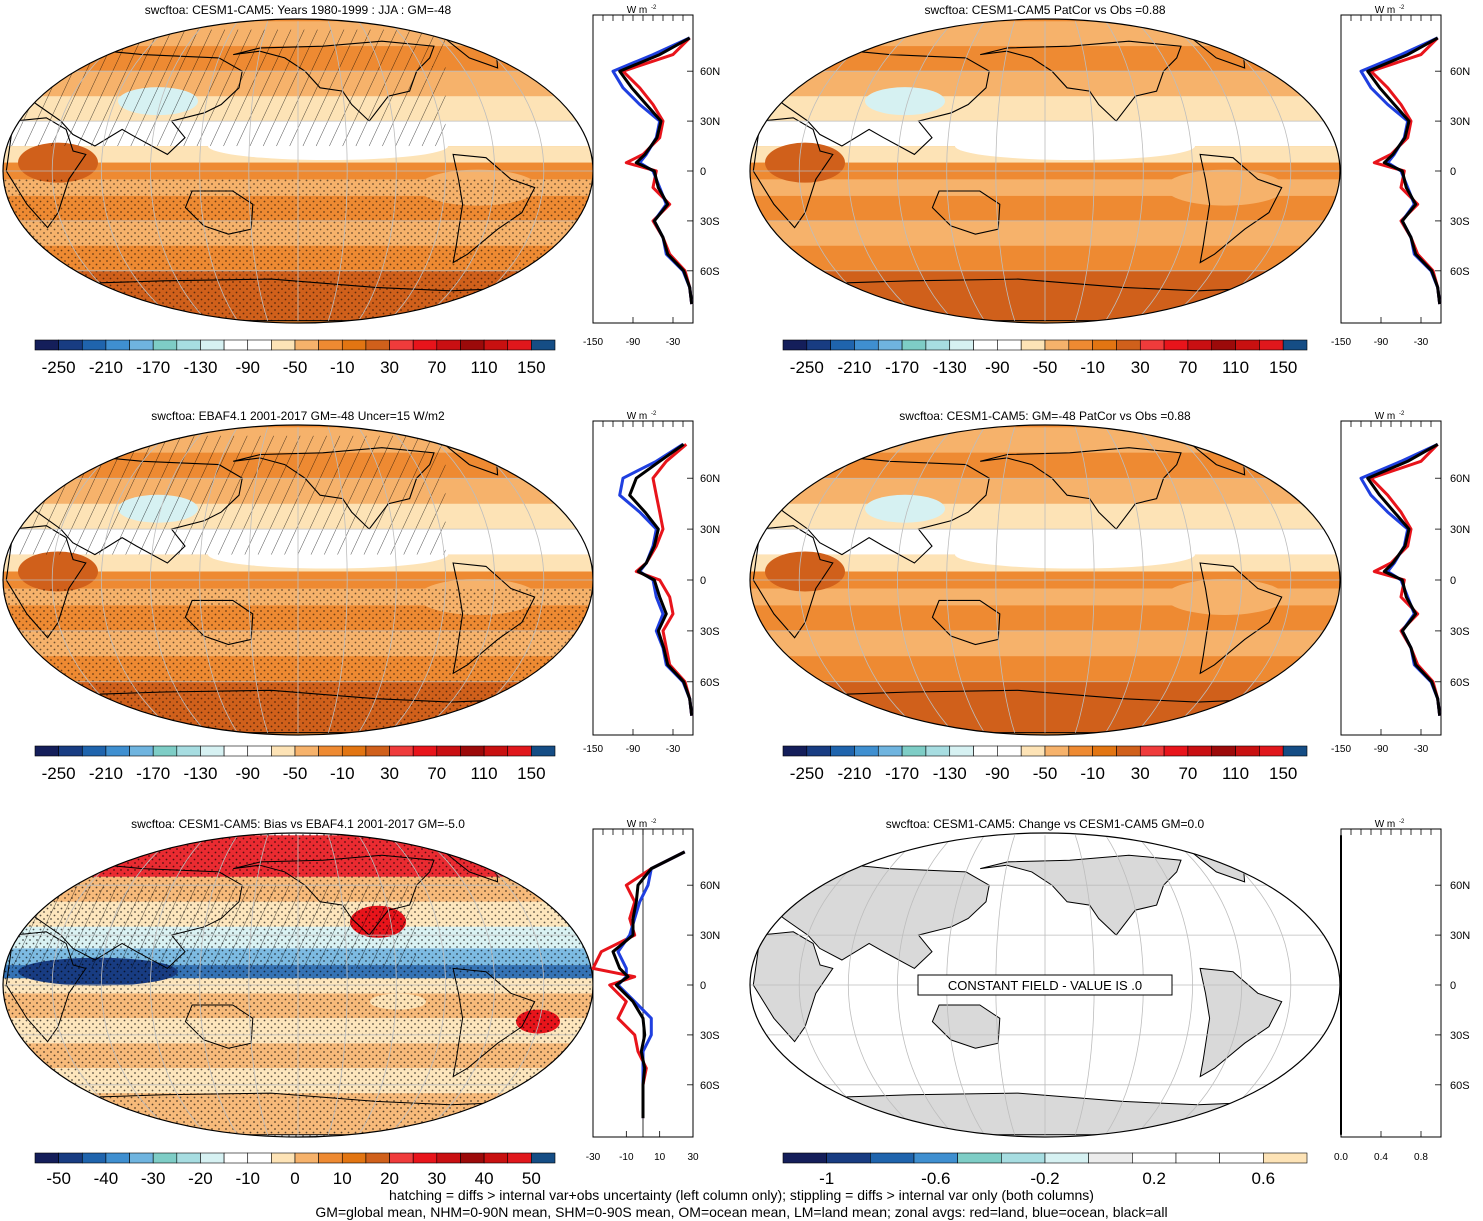  I want to click on colorbar-label: -170, so click(153, 773).